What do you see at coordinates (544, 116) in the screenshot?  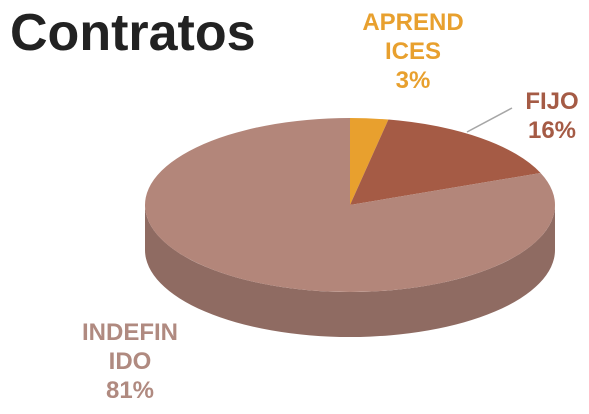 I see `data-label: FIJO 16%` at bounding box center [544, 116].